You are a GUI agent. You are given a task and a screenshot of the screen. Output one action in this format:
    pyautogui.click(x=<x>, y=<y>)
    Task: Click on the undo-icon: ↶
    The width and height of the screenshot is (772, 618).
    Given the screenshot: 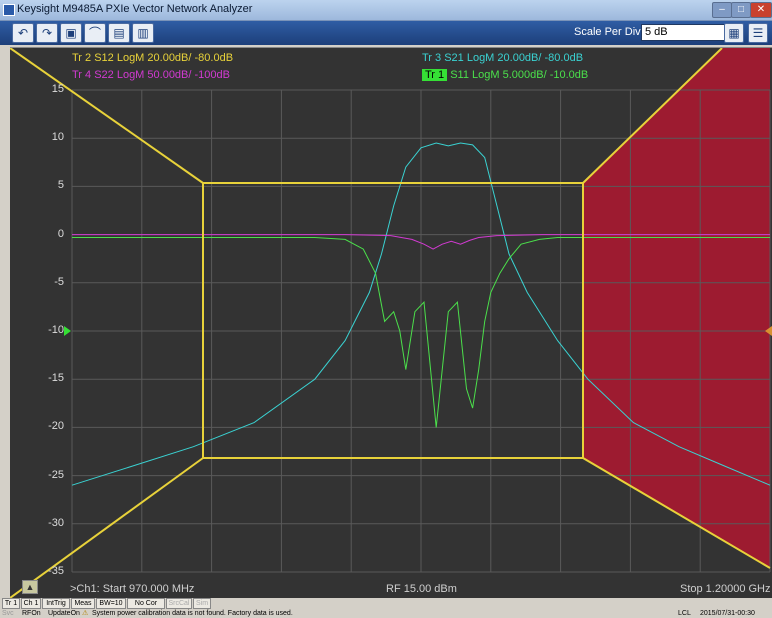 What is the action you would take?
    pyautogui.click(x=23, y=33)
    